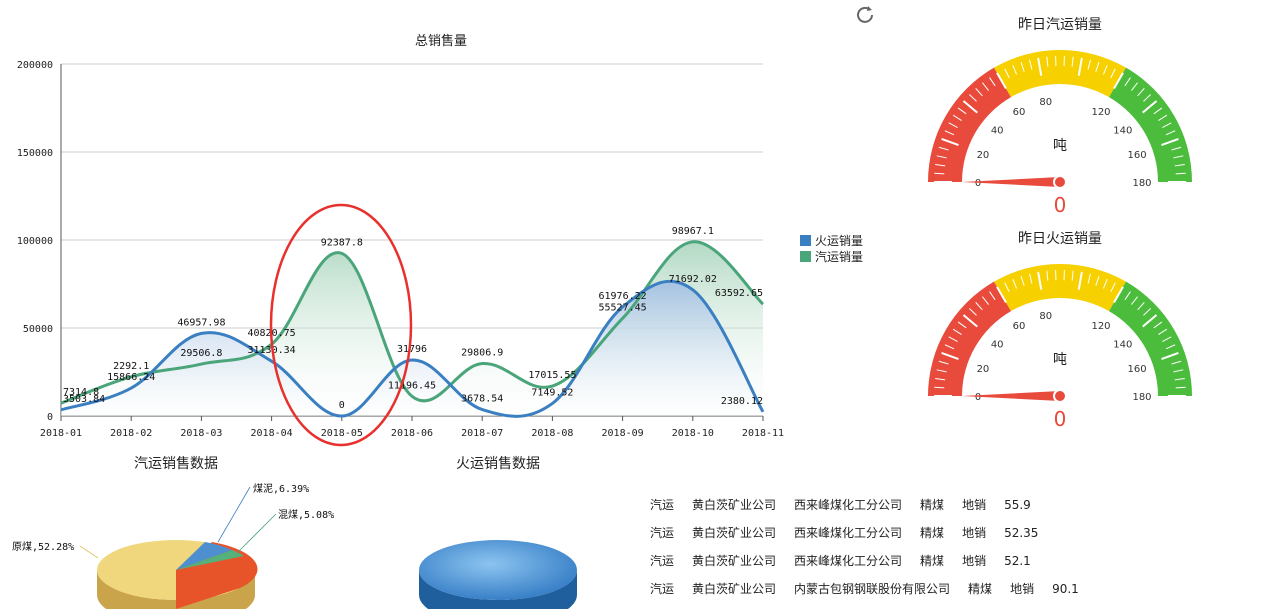 The height and width of the screenshot is (609, 1261). What do you see at coordinates (693, 433) in the screenshot?
I see `x-tick-label: 2018-10` at bounding box center [693, 433].